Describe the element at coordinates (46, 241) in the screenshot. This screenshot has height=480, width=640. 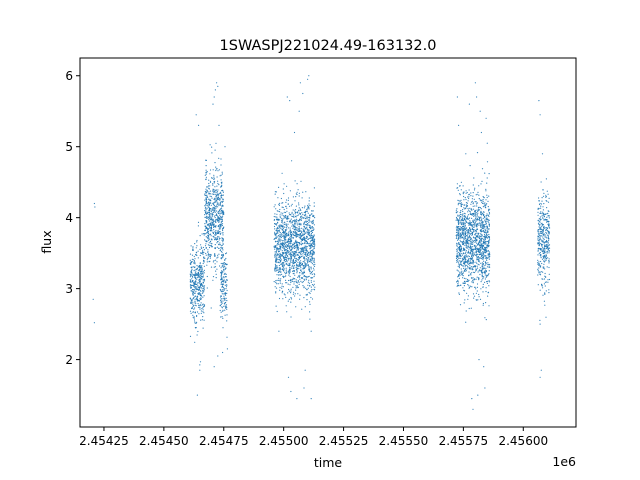
I see `y-axis-label: flux` at that location.